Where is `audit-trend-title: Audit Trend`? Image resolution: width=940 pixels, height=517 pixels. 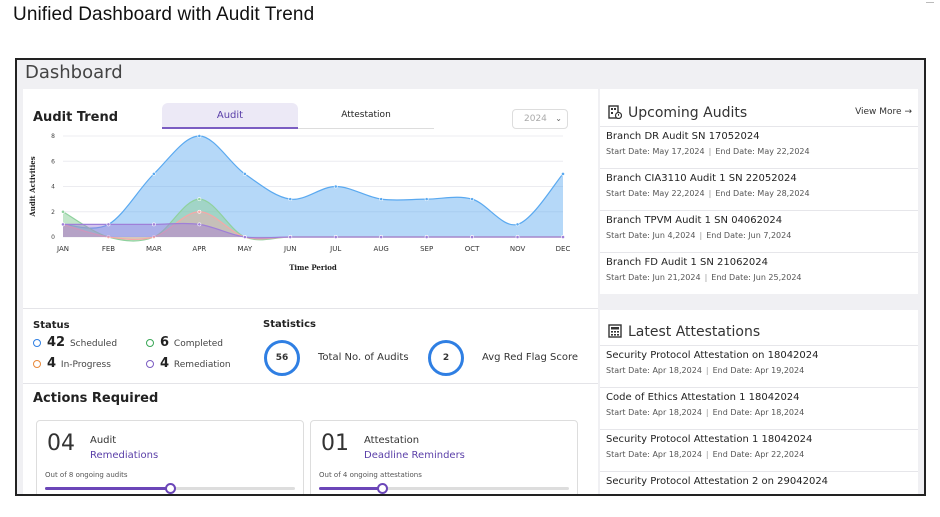
audit-trend-title: Audit Trend is located at coordinates (76, 117).